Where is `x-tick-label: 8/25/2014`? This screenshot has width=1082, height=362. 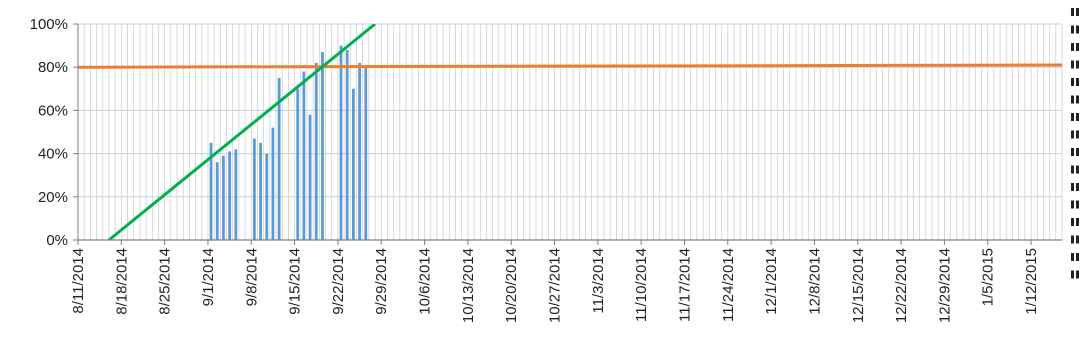 x-tick-label: 8/25/2014 is located at coordinates (165, 281).